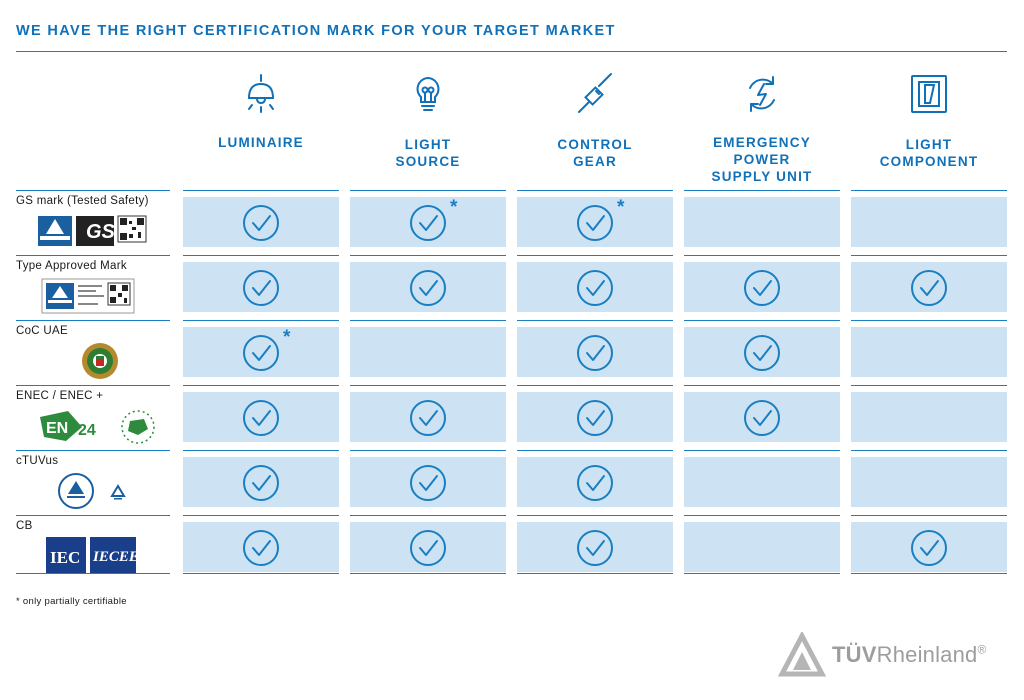 The height and width of the screenshot is (700, 1024). What do you see at coordinates (595, 129) in the screenshot?
I see `column-header-3: CONTROL GEAR` at bounding box center [595, 129].